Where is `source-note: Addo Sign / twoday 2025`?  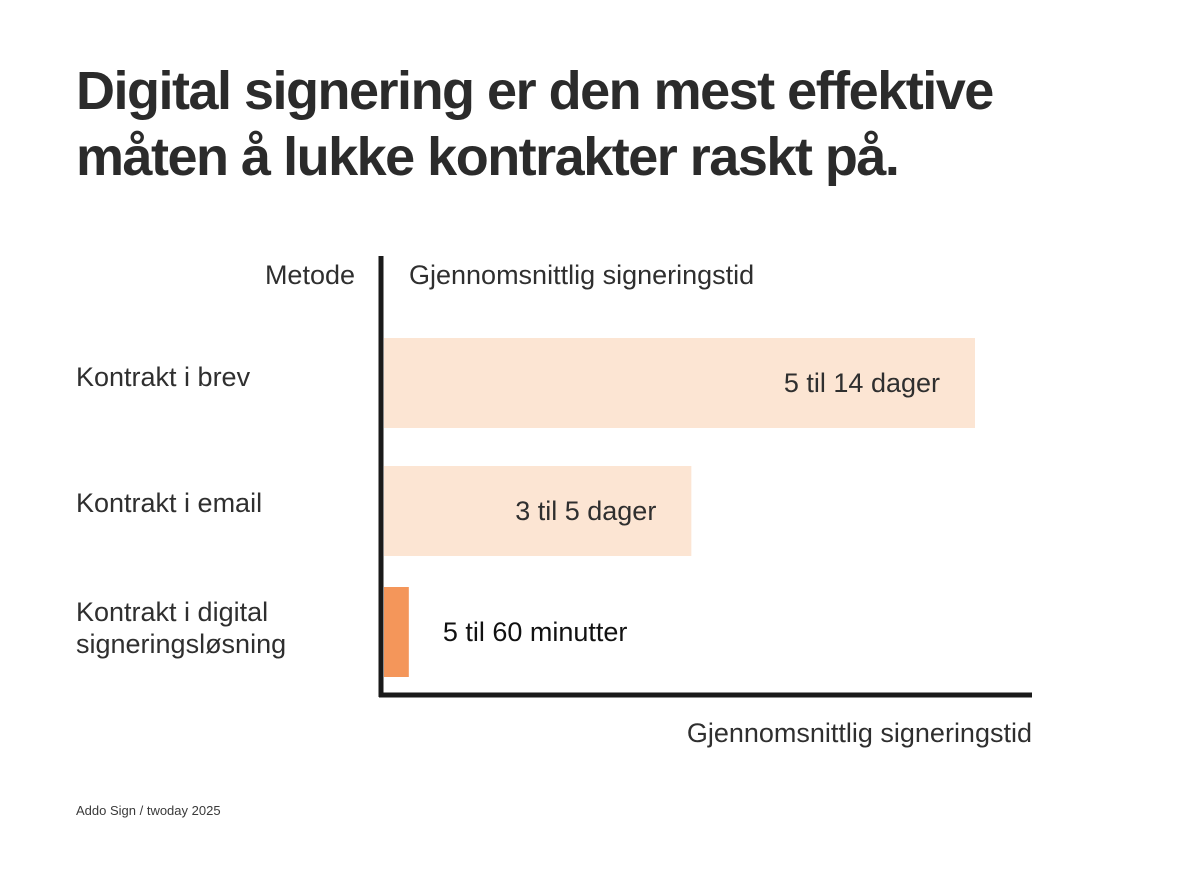
source-note: Addo Sign / twoday 2025 is located at coordinates (148, 810).